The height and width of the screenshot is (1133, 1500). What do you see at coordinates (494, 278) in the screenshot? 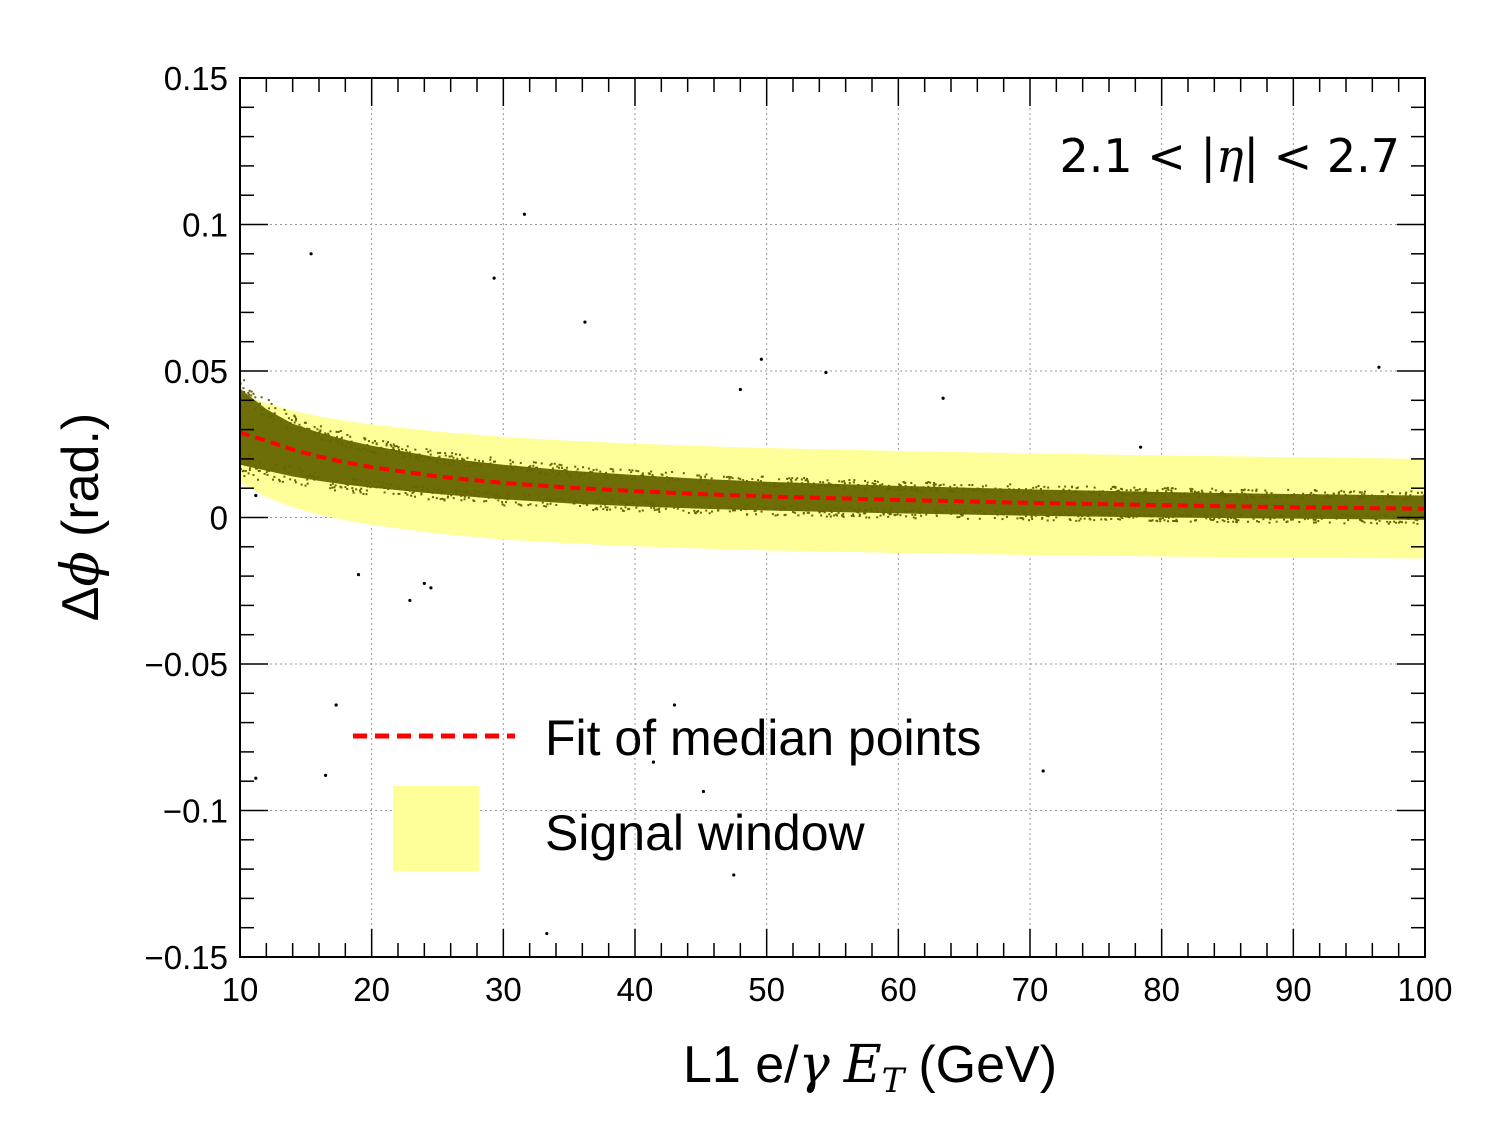
I see `outlier-point` at bounding box center [494, 278].